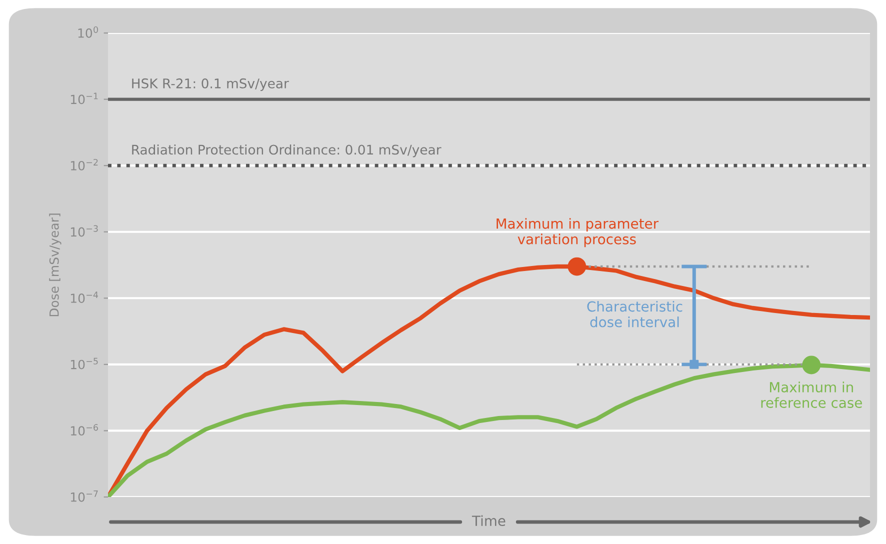  What do you see at coordinates (489, 520) in the screenshot?
I see `x-axis-title: Time` at bounding box center [489, 520].